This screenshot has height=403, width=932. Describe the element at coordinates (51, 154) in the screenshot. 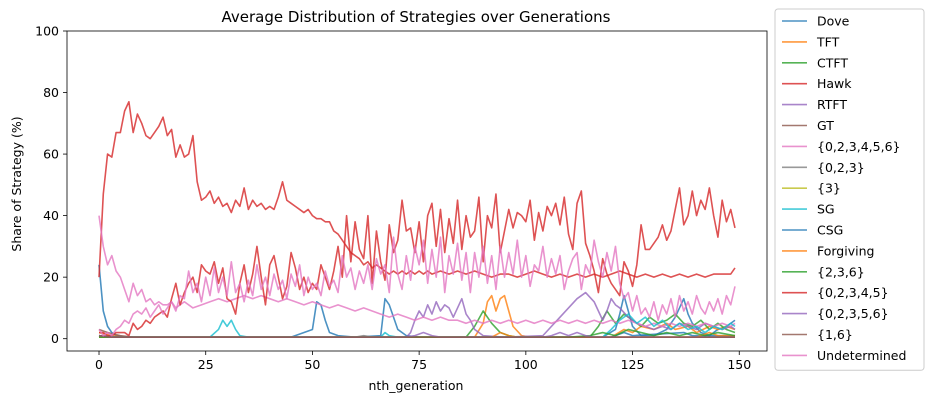

I see `y-tick-label: 60` at that location.